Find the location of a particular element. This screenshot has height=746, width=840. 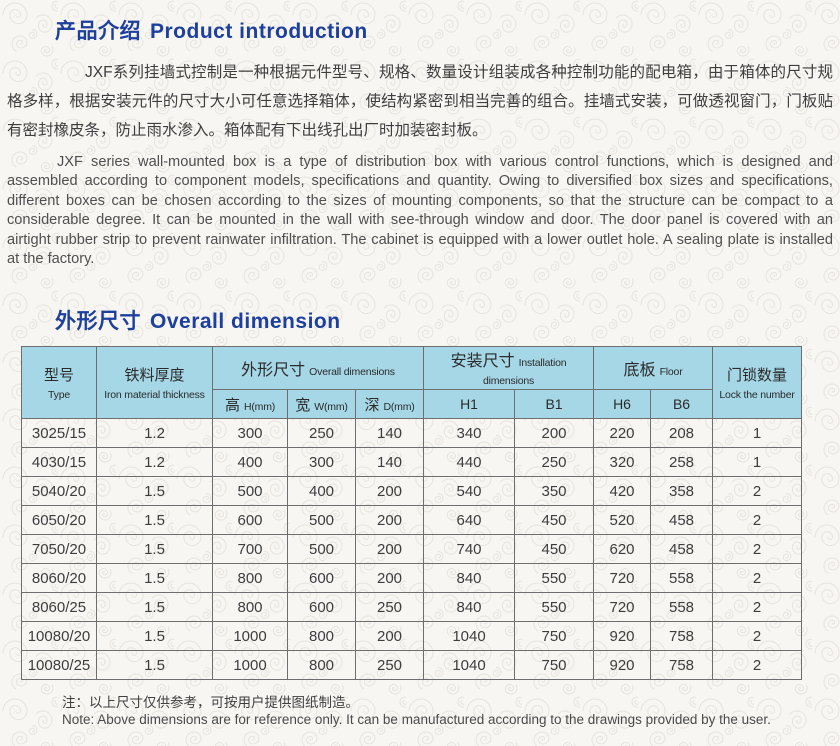

table-cell: 640 is located at coordinates (469, 520).